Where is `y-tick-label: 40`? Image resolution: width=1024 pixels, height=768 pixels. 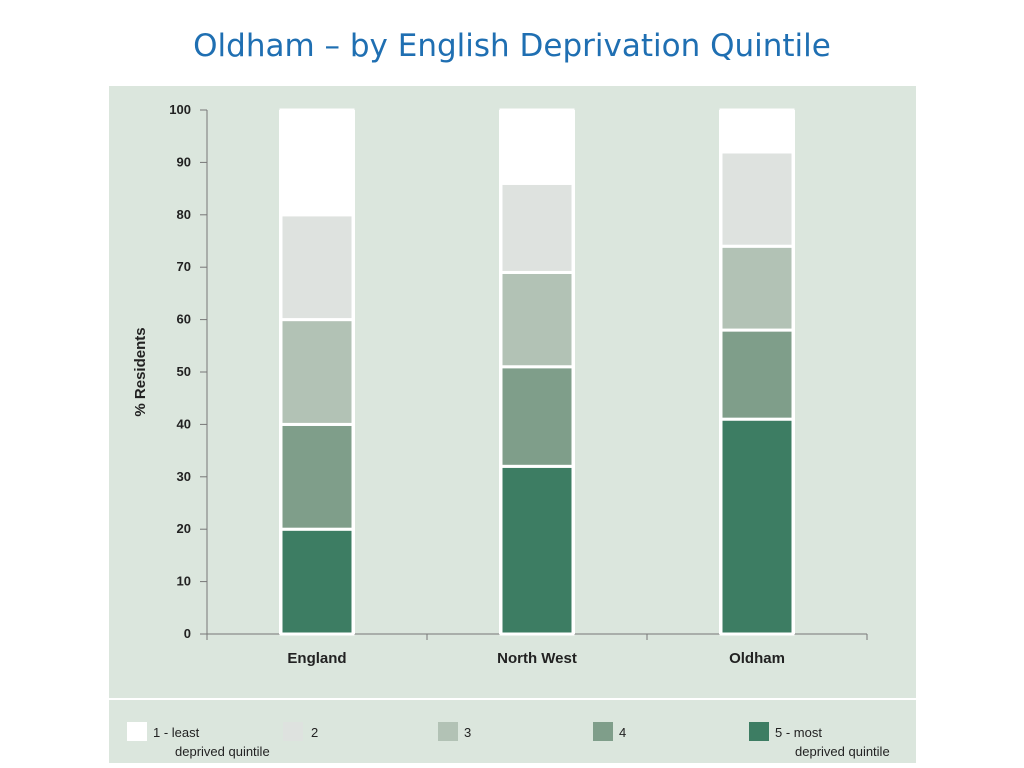
y-tick-label: 40 is located at coordinates (184, 423).